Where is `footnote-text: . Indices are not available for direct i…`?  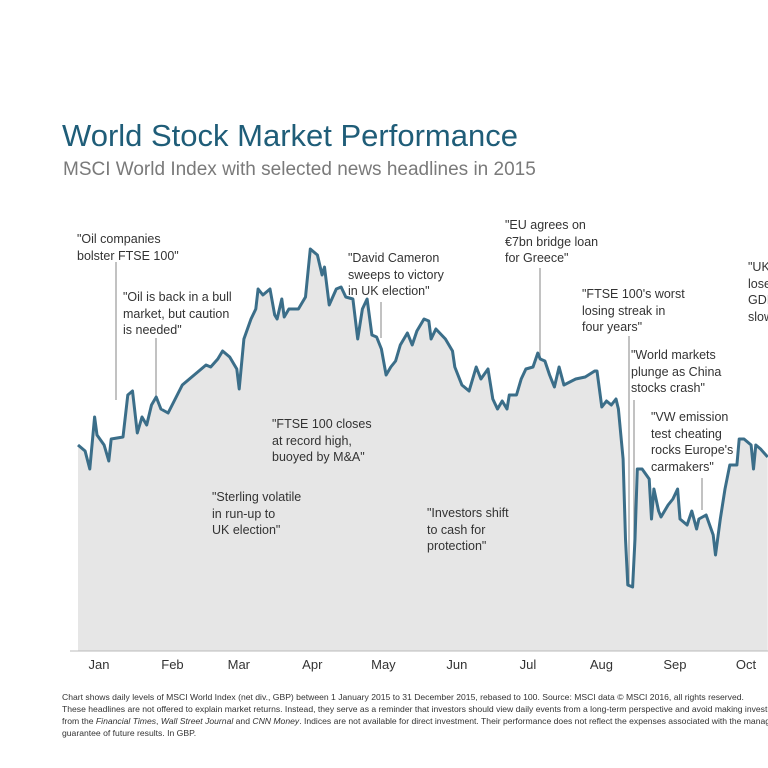
footnote-text: . Indices are not available for direct i… is located at coordinates (533, 721).